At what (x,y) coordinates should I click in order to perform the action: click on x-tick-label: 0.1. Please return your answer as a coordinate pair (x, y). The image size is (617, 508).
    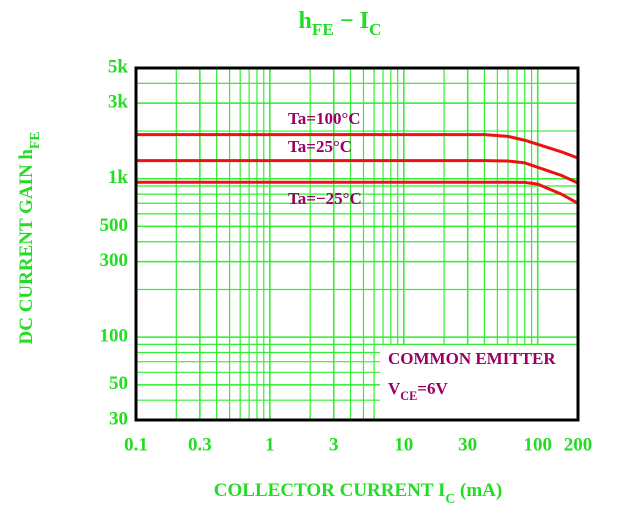
    Looking at the image, I should click on (136, 444).